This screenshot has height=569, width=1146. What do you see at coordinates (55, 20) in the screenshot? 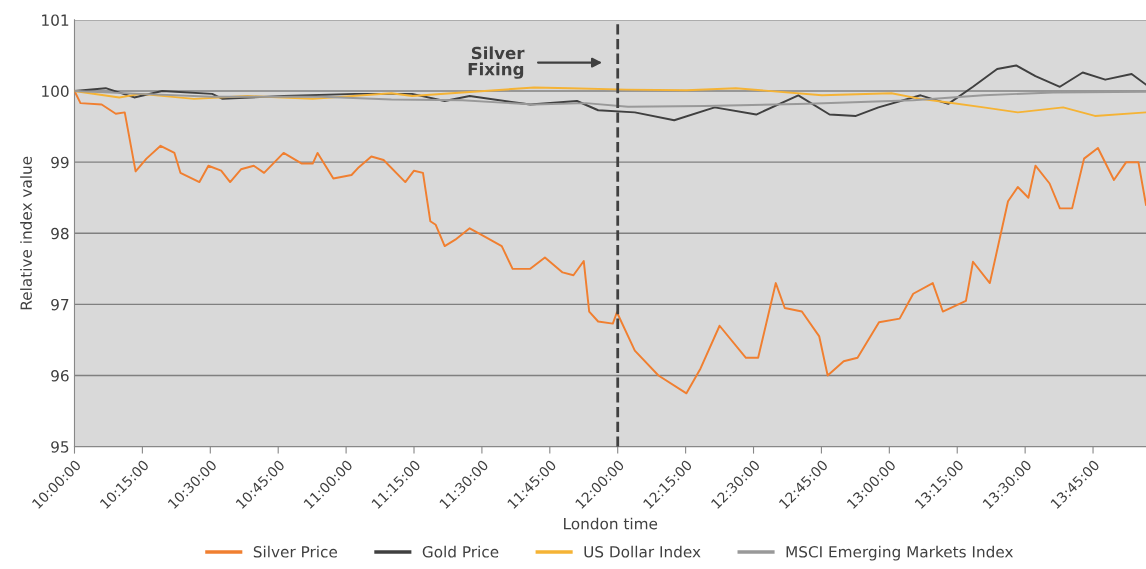
I see `y-tick-label: 101` at bounding box center [55, 20].